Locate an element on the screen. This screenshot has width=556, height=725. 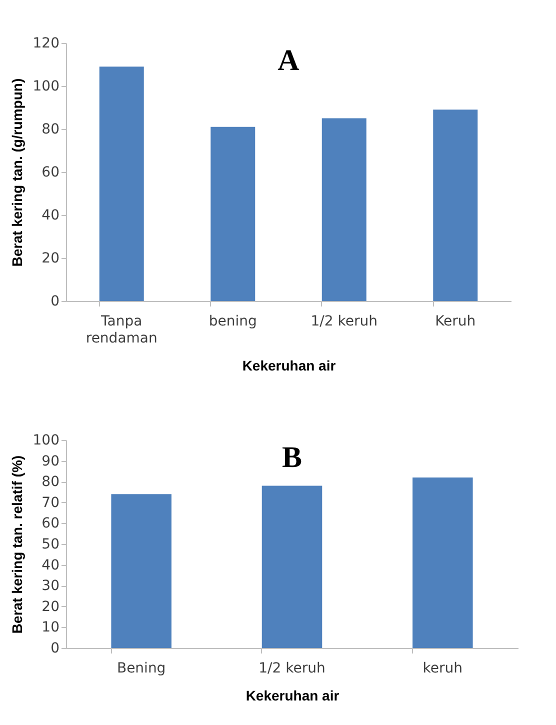
y-tick-label: 50 is located at coordinates (51, 544).